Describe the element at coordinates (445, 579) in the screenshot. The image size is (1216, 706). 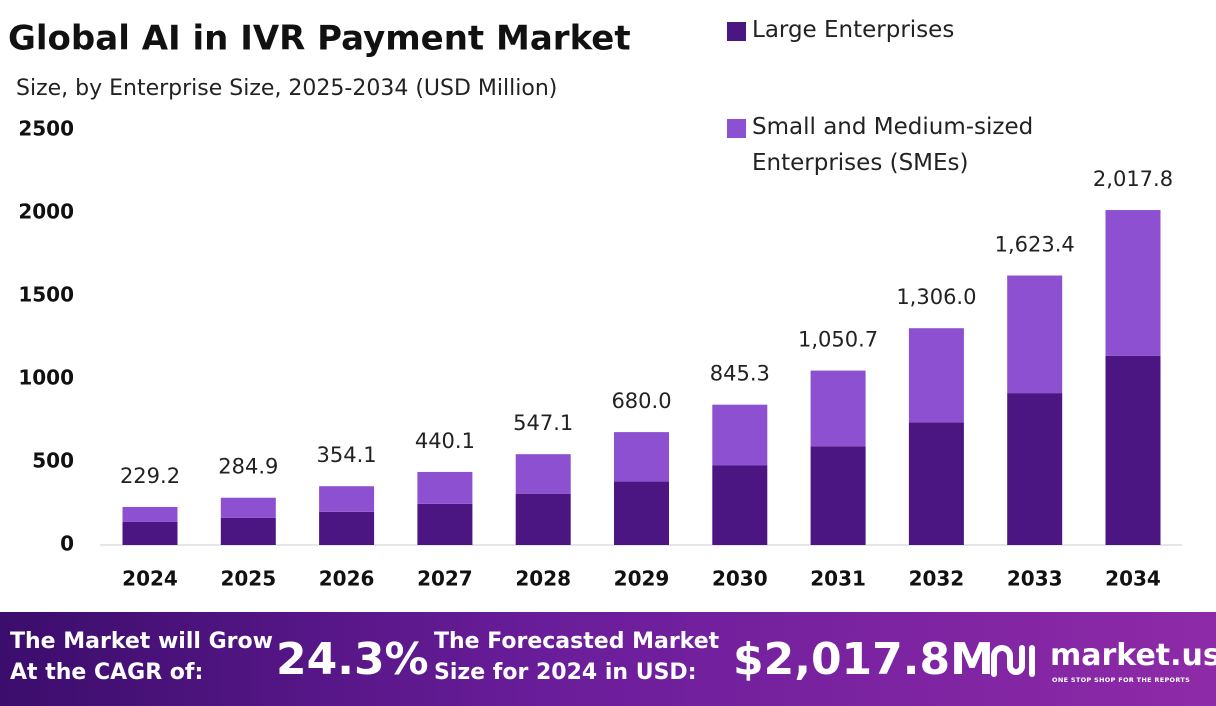
I see `x-tick-label: 2027` at that location.